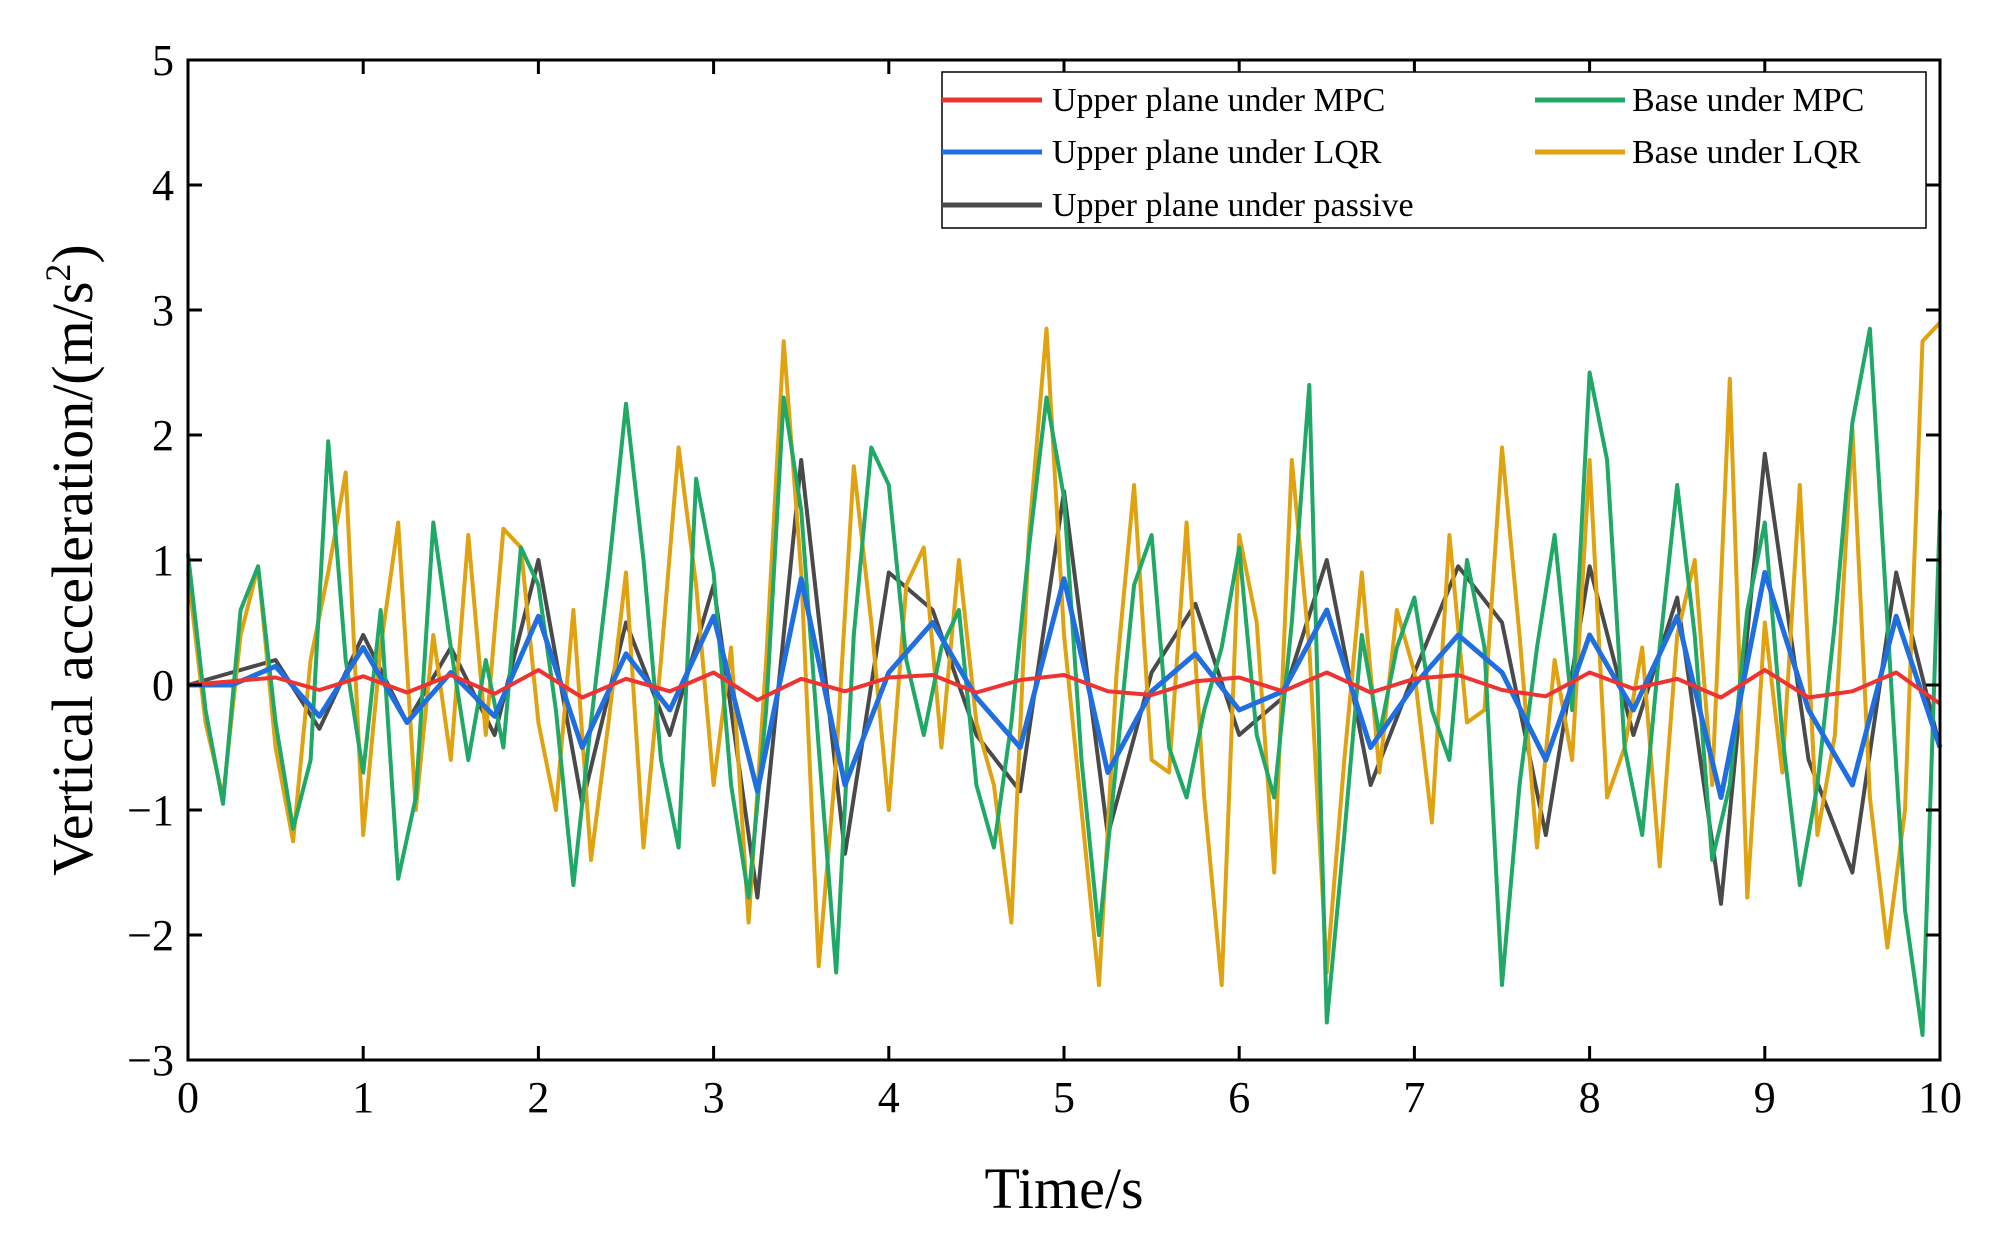 Image resolution: width=1990 pixels, height=1240 pixels. What do you see at coordinates (1746, 152) in the screenshot?
I see `legend-label-base-lqr: Base under LQR` at bounding box center [1746, 152].